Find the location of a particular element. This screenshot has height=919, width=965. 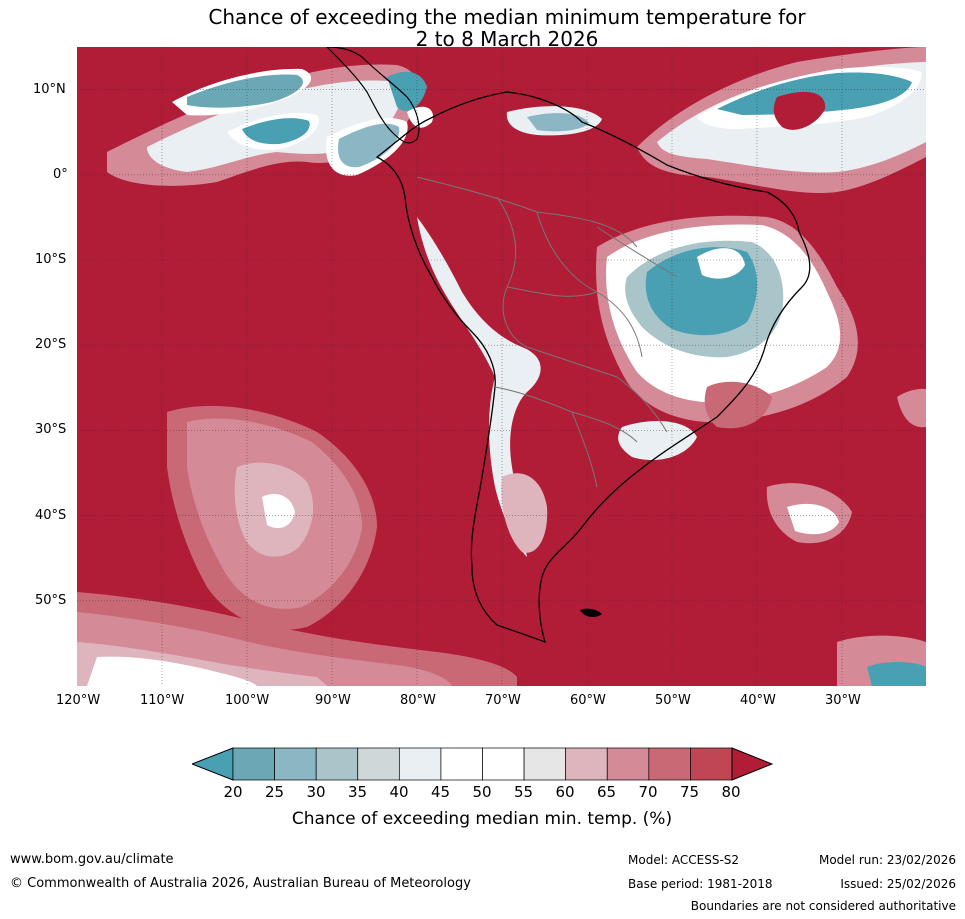

colorbar-tick-60: 60 is located at coordinates (565, 792).